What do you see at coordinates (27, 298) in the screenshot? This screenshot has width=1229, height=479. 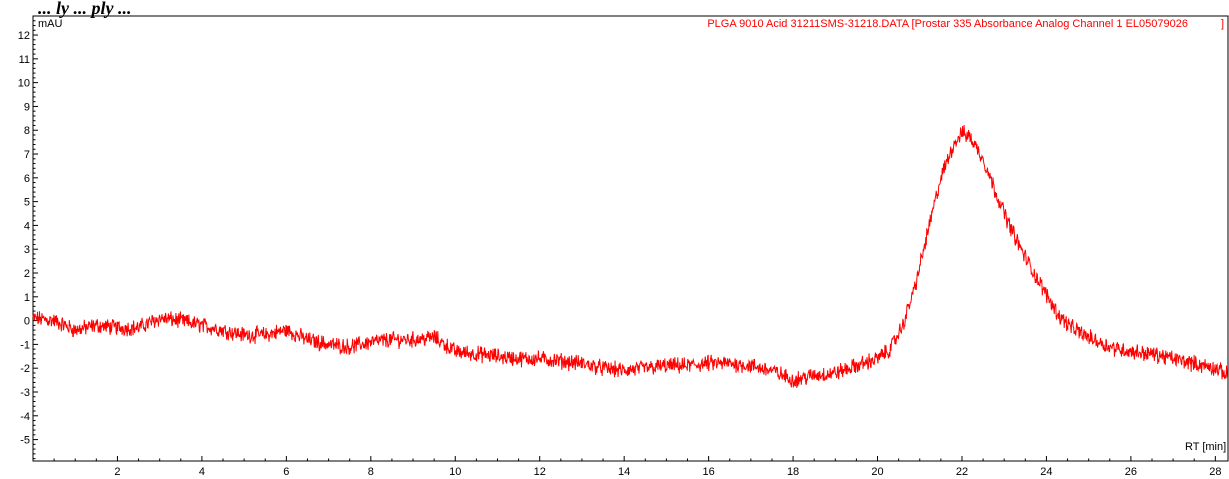 I see `y-tick-label: 1` at bounding box center [27, 298].